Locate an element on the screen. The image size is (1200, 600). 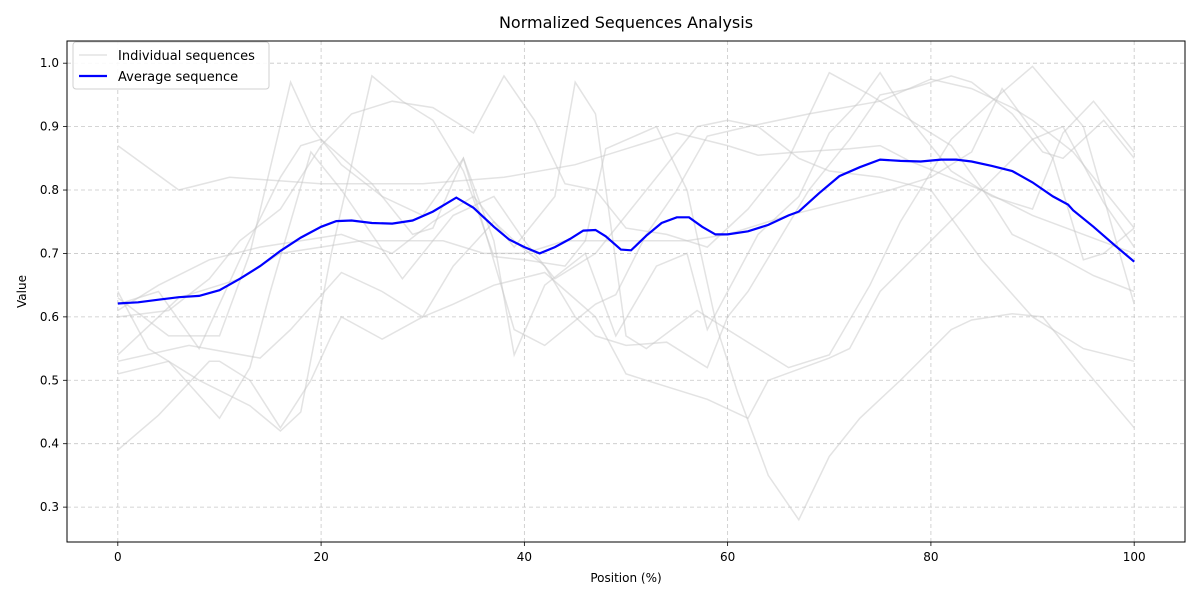
chart-title: Normalized Sequences Analysis is located at coordinates (626, 22).